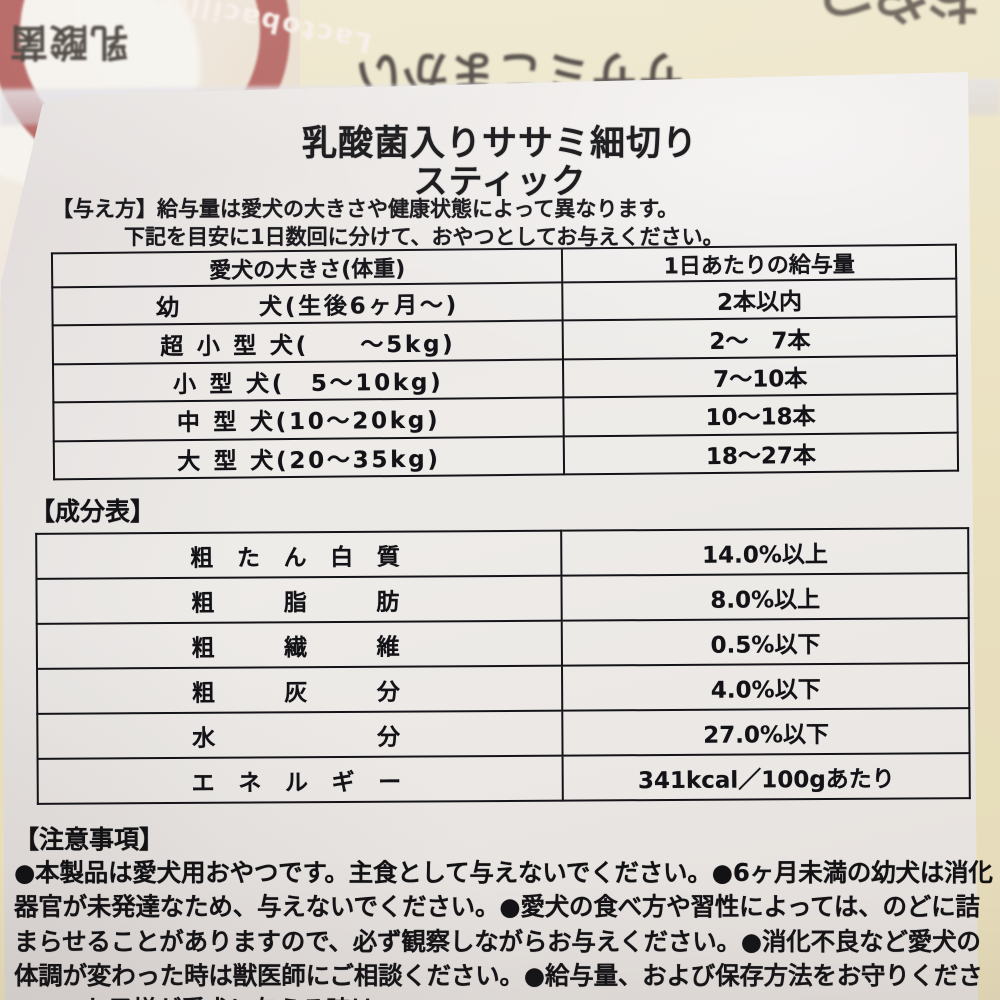 The height and width of the screenshot is (1000, 1000). I want to click on cautions-heading: 【注意事項】, so click(89, 839).